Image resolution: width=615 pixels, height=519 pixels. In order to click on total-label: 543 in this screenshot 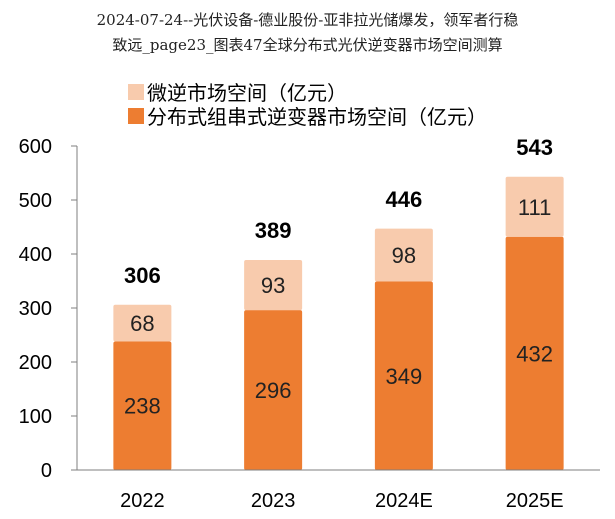, I will do `click(534, 147)`.